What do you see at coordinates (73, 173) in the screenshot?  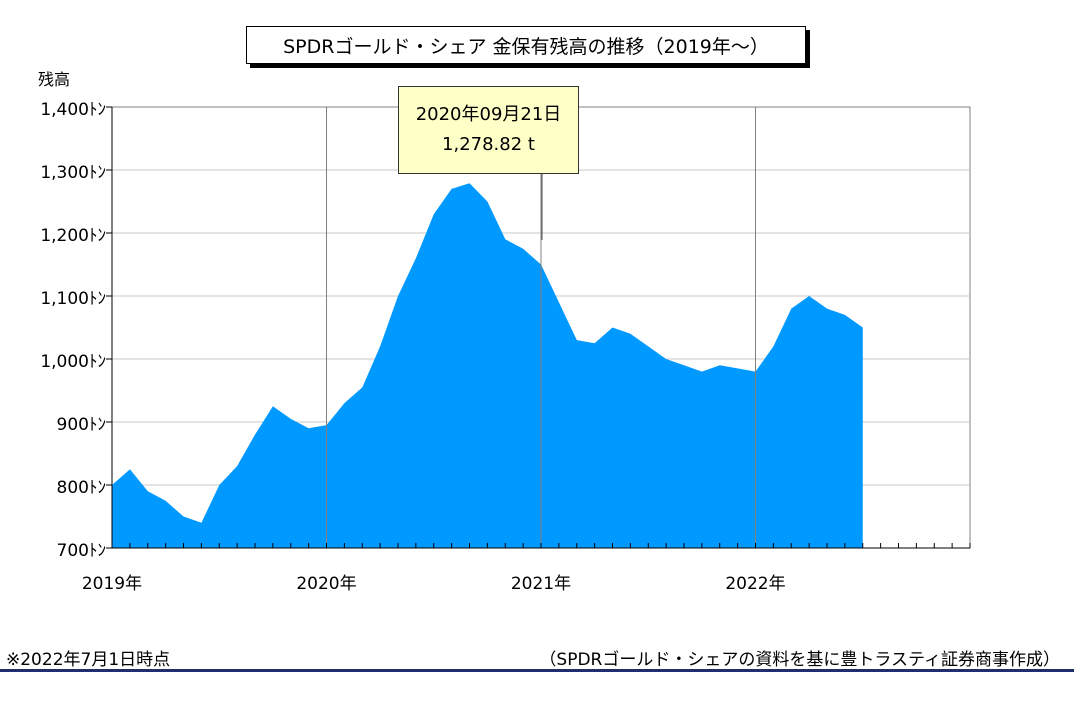 I see `y-tick-label: 1,300ﾄﾝ` at bounding box center [73, 173].